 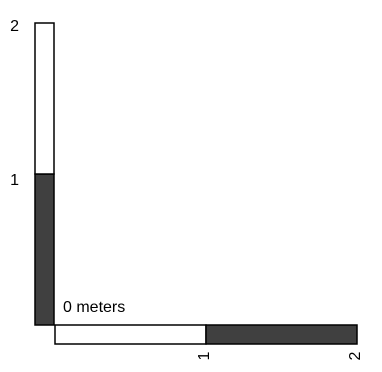 I want to click on horizontal-tick-label-2: 2, so click(x=355, y=355).